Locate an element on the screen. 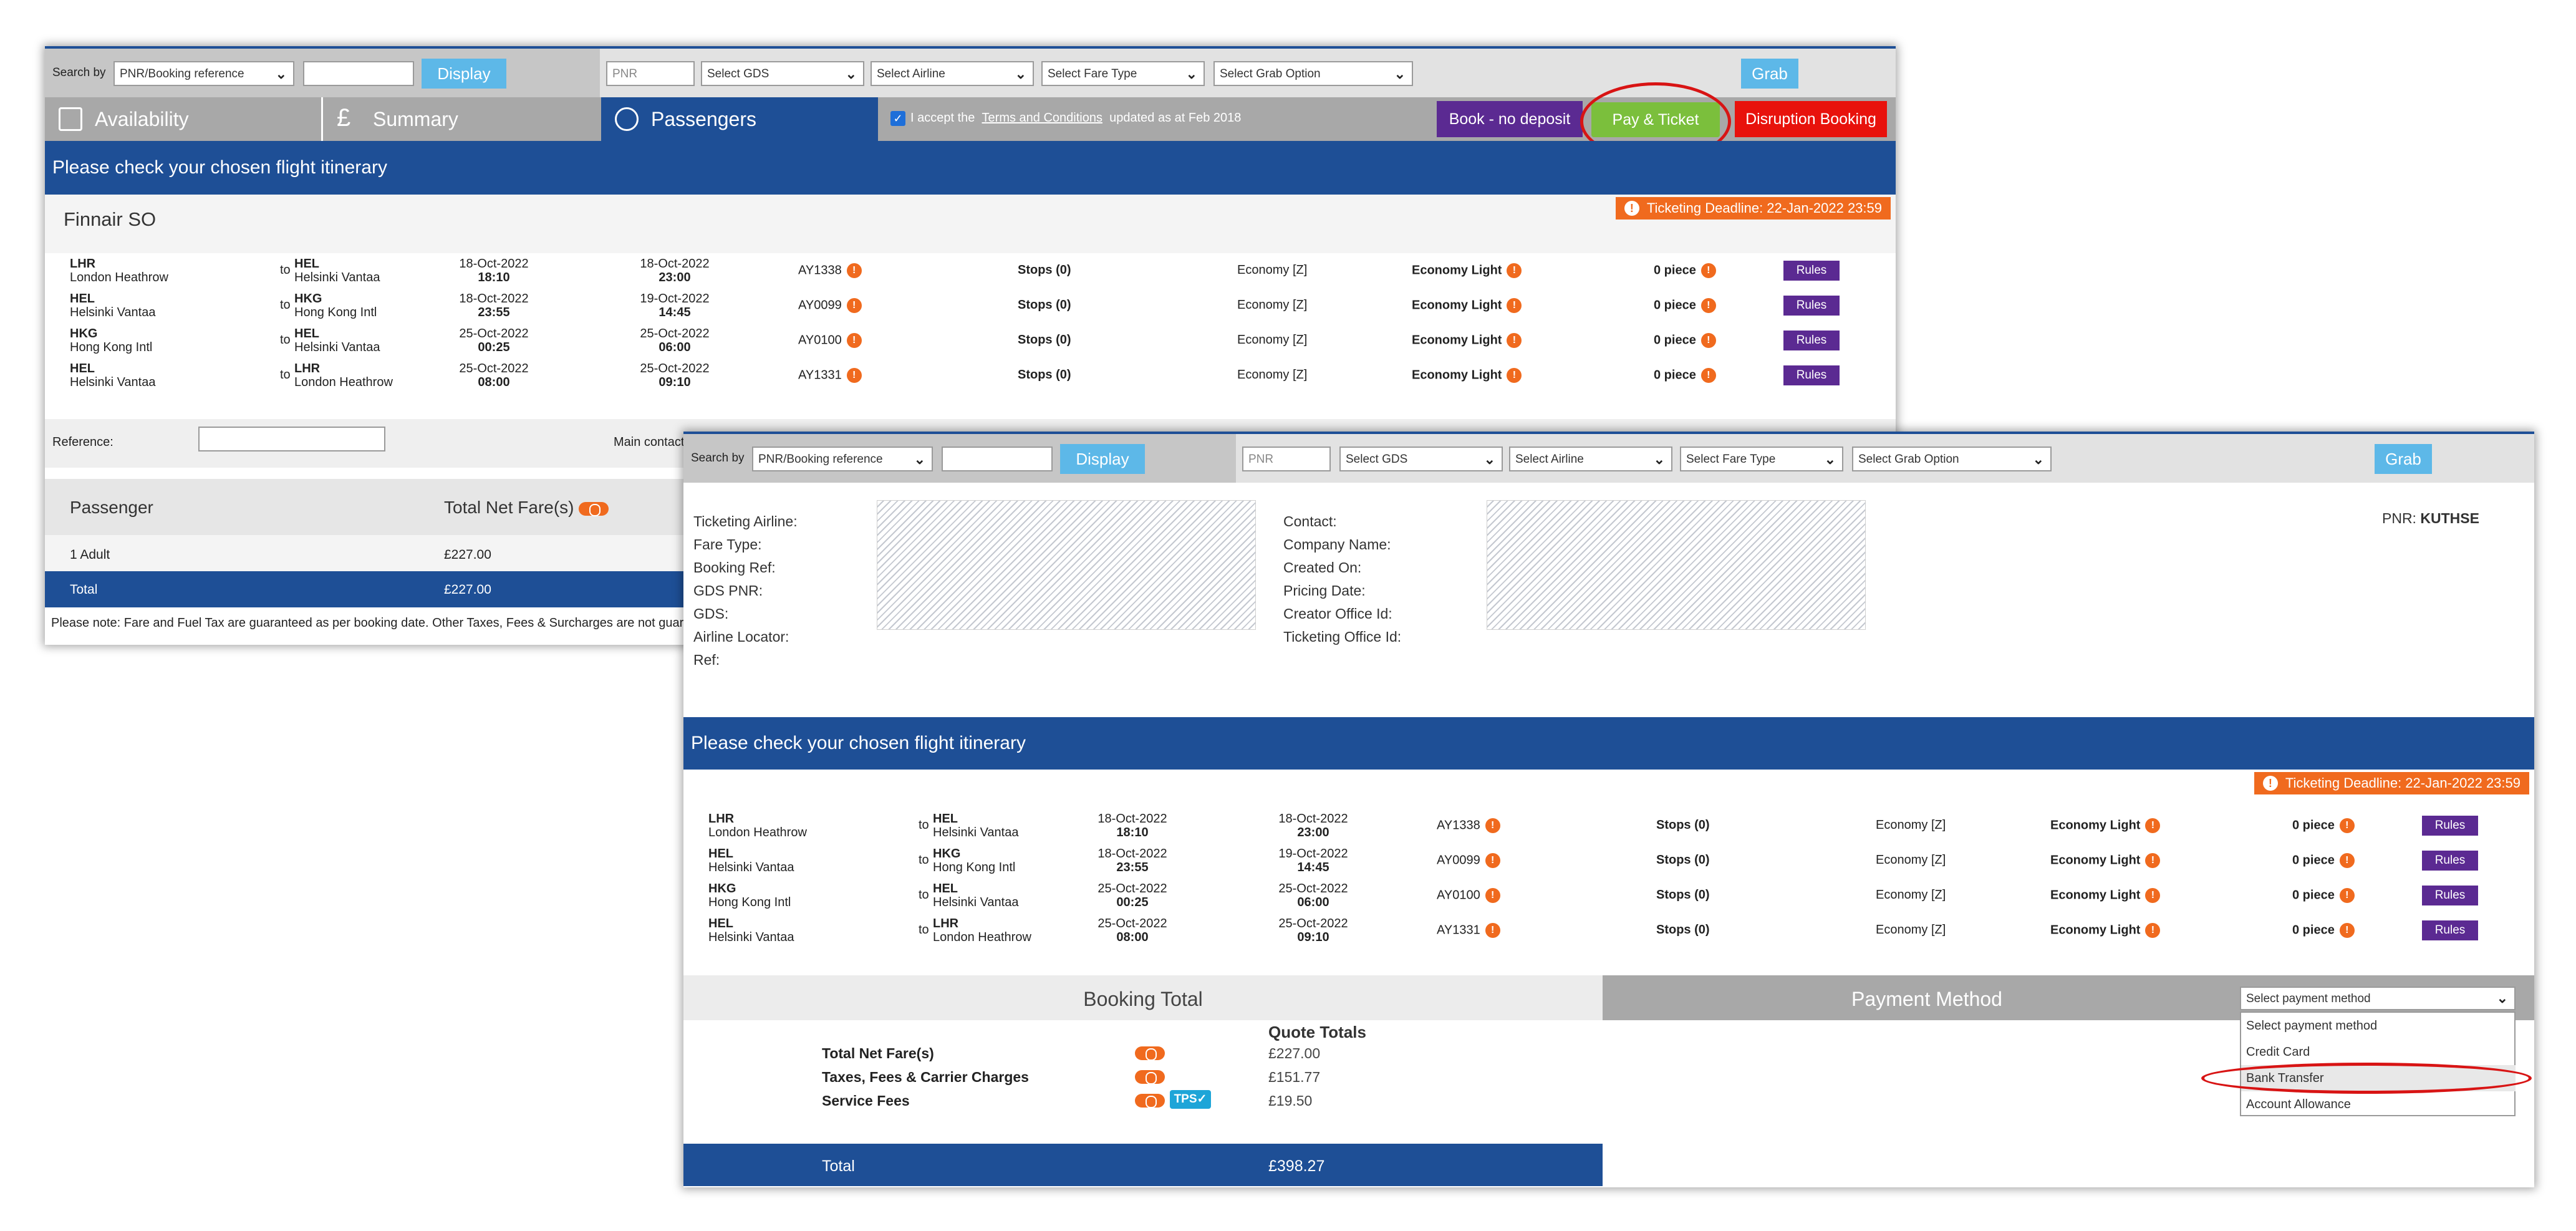 Image resolution: width=2576 pixels, height=1231 pixels. net-fare-col-header: Total Net Fare(s) is located at coordinates (526, 508).